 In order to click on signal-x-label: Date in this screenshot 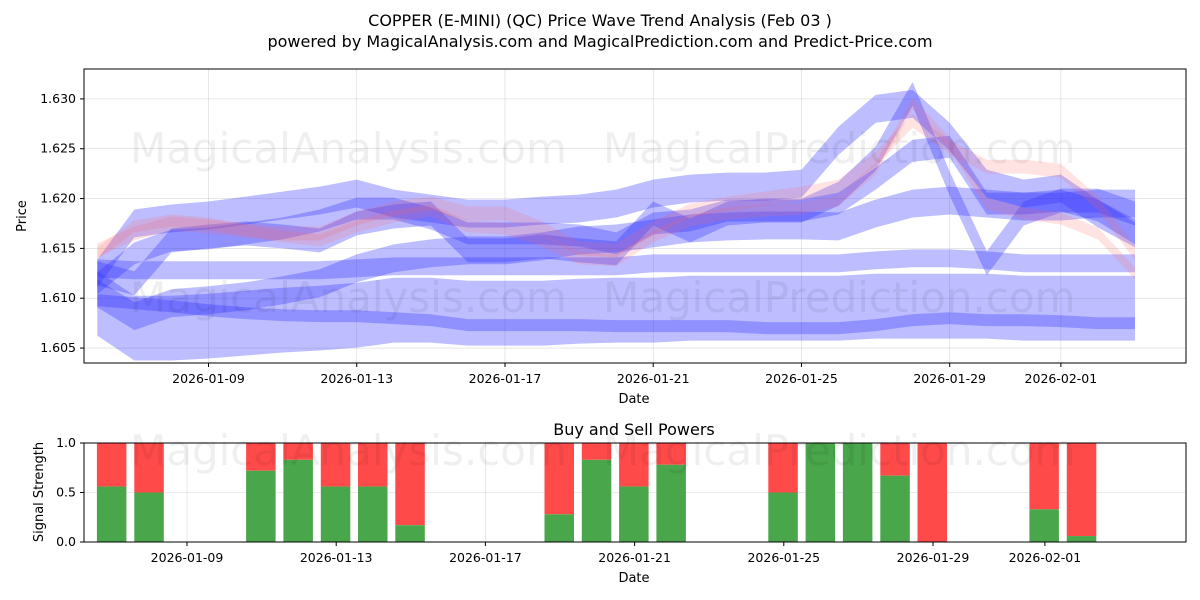, I will do `click(633, 578)`.